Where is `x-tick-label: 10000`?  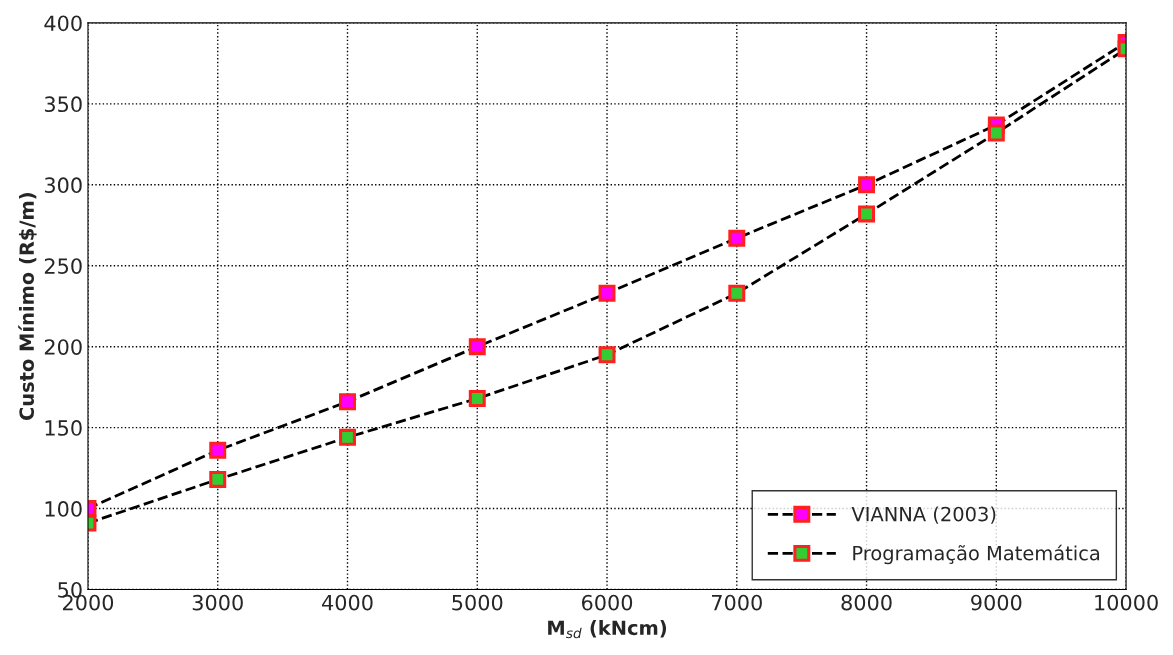 x-tick-label: 10000 is located at coordinates (1126, 602).